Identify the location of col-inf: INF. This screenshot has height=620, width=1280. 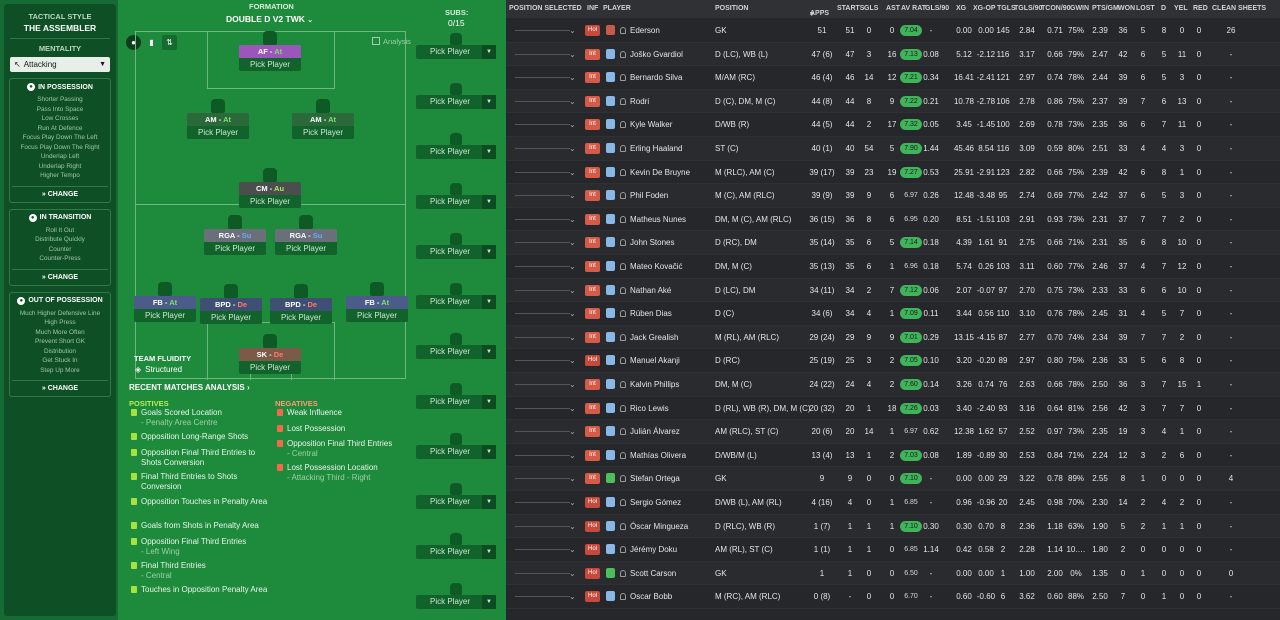
(593, 8).